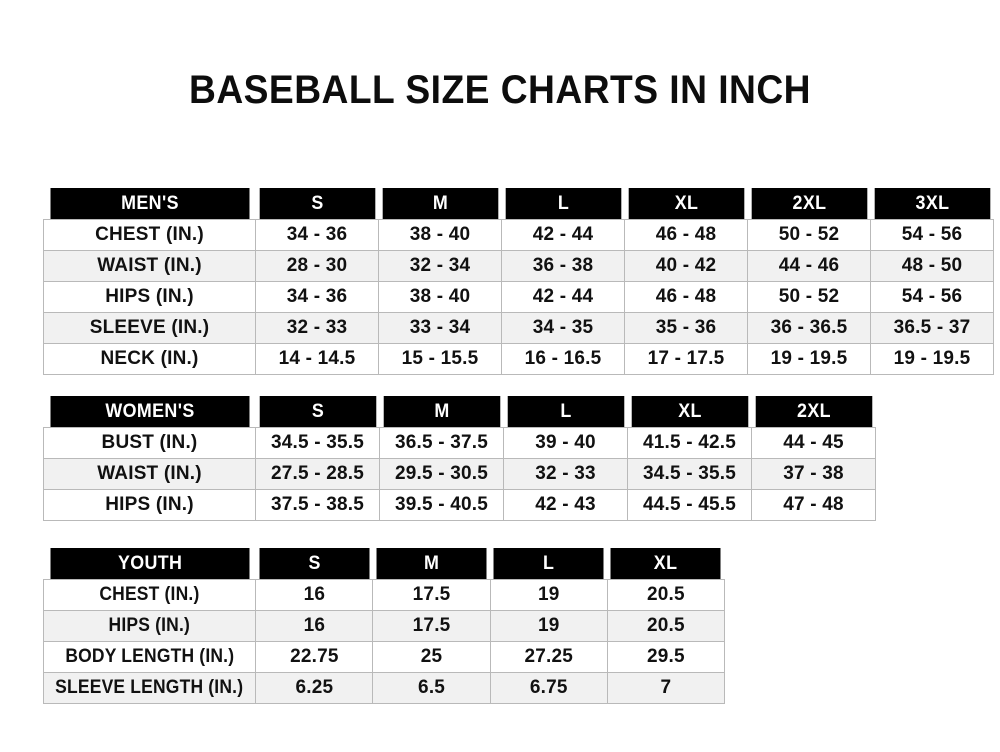 This screenshot has height=752, width=1000. I want to click on measurement-value: 34 - 35, so click(563, 328).